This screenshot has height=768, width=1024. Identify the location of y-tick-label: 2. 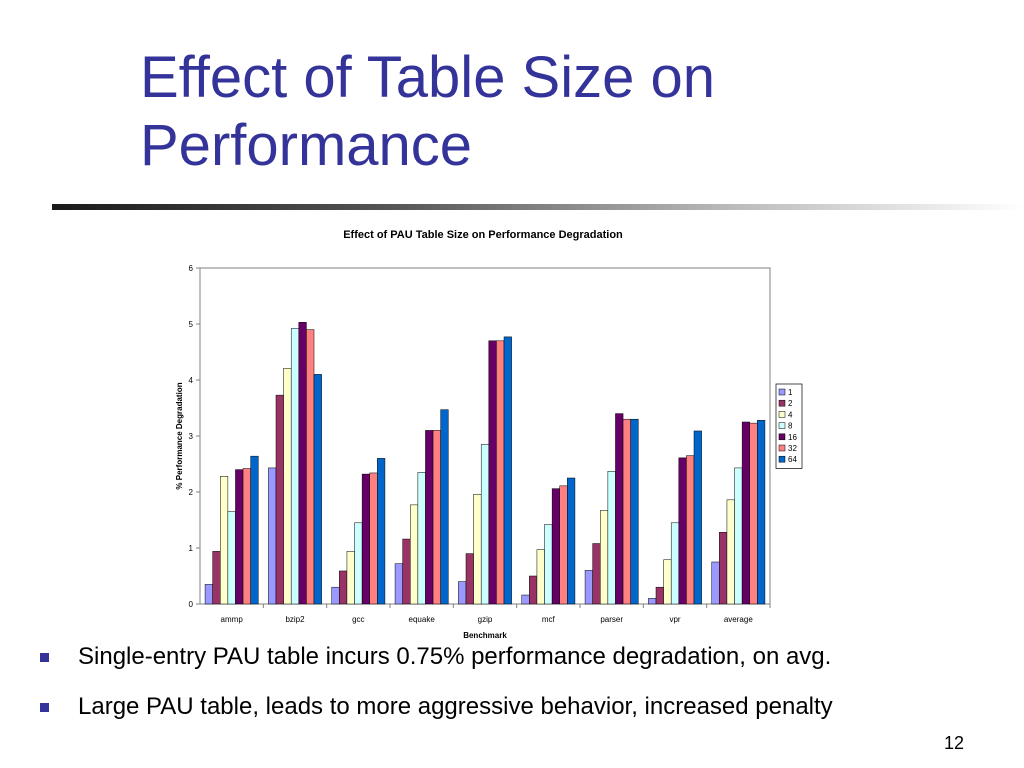
(191, 492).